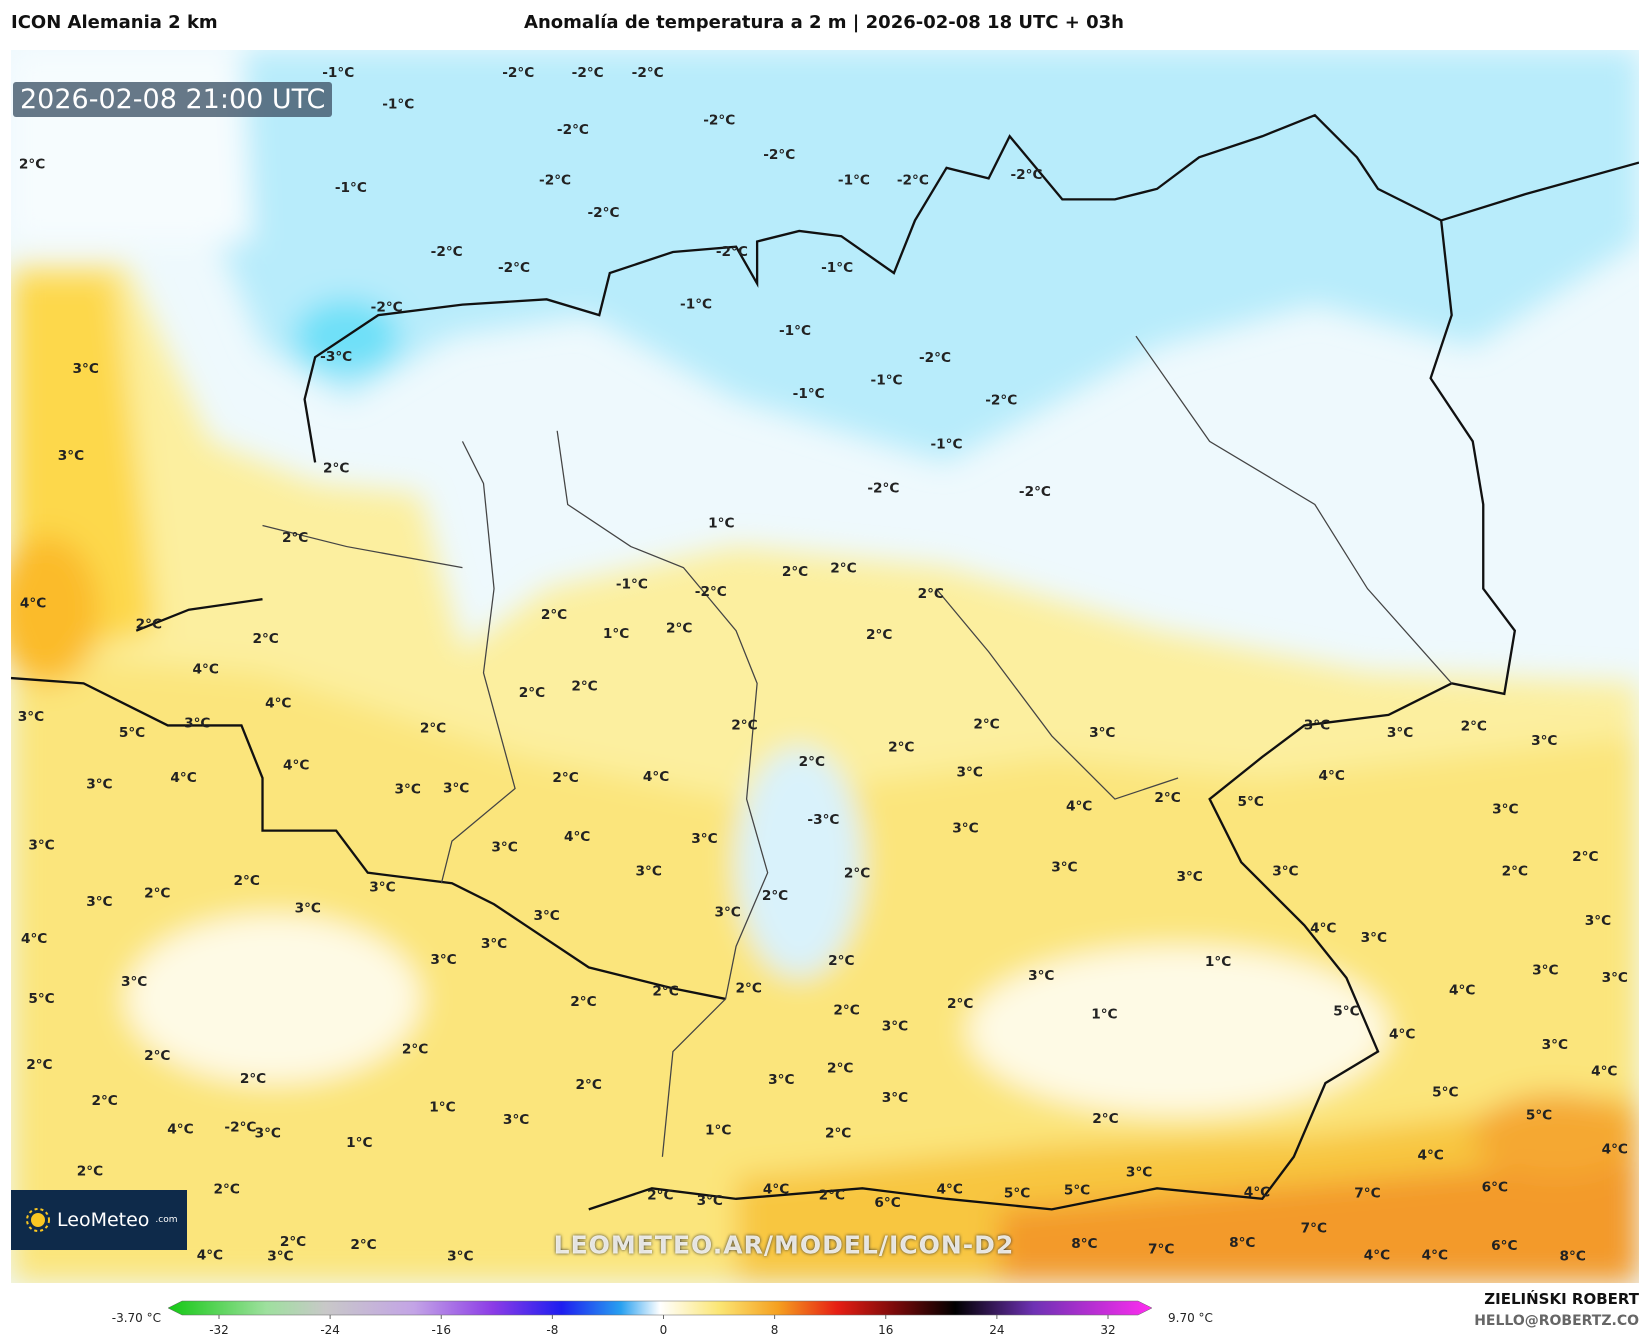 Image resolution: width=1649 pixels, height=1339 pixels. Describe the element at coordinates (887, 1203) in the screenshot. I see `contour-label: 6°C` at that location.